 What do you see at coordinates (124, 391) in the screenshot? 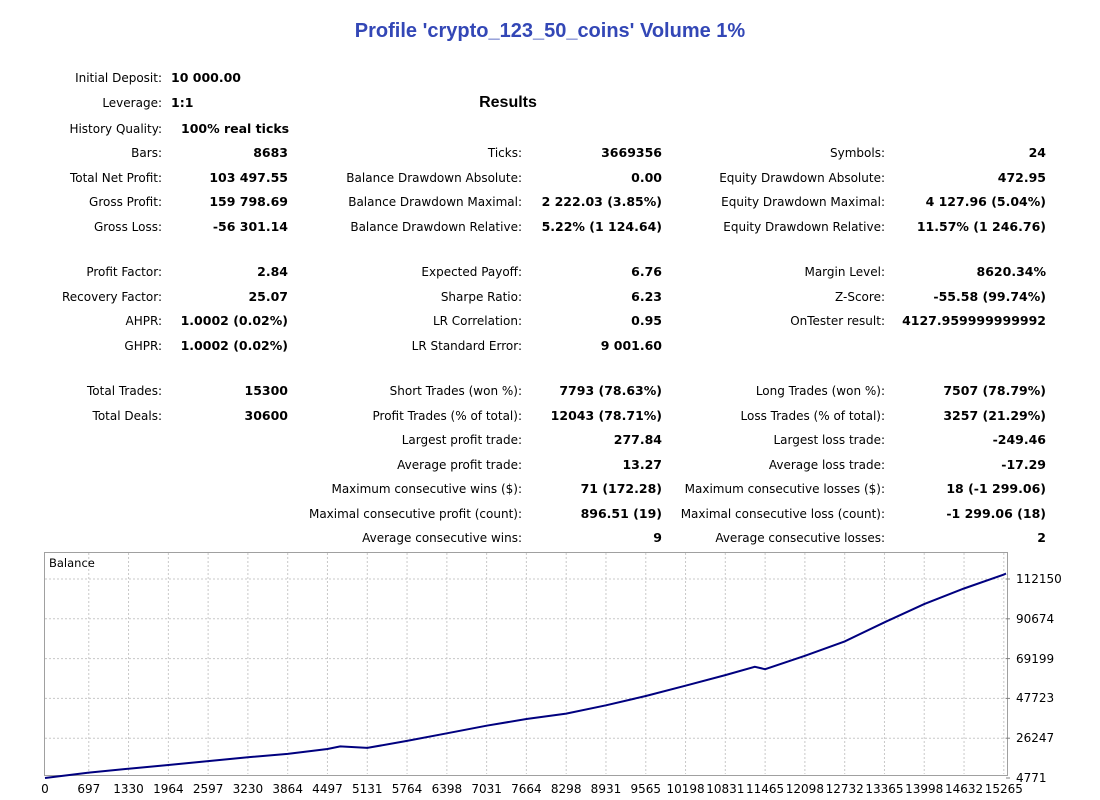
I see `stat-label: Total Trades:` at bounding box center [124, 391].